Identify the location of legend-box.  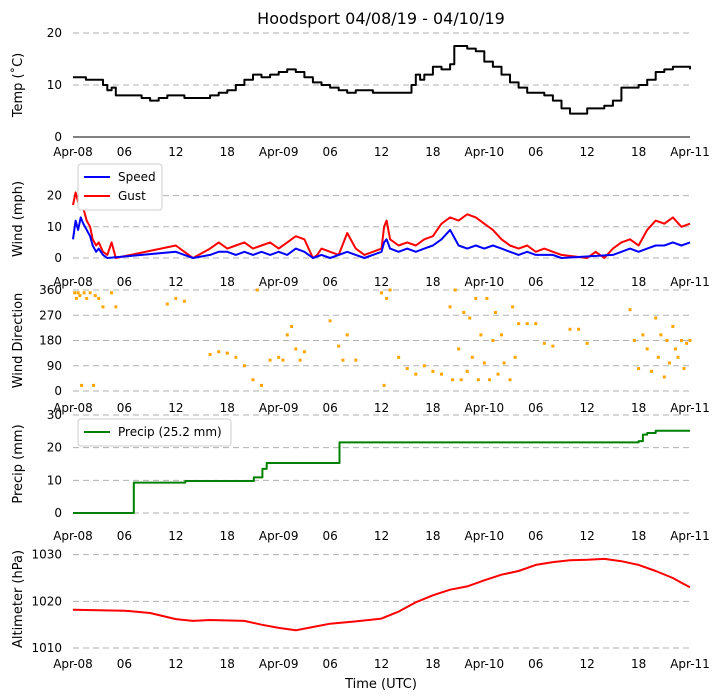
(154, 432).